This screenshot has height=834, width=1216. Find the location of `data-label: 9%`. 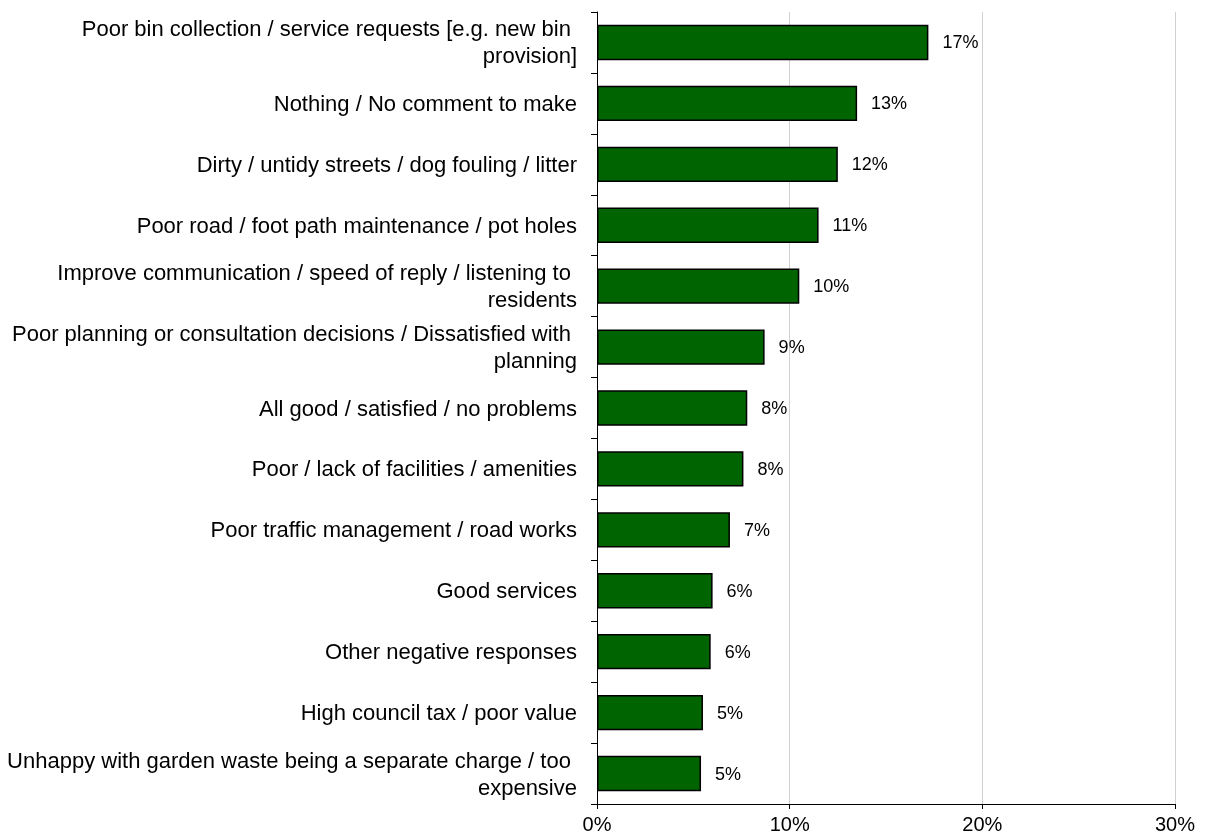

data-label: 9% is located at coordinates (791, 347).